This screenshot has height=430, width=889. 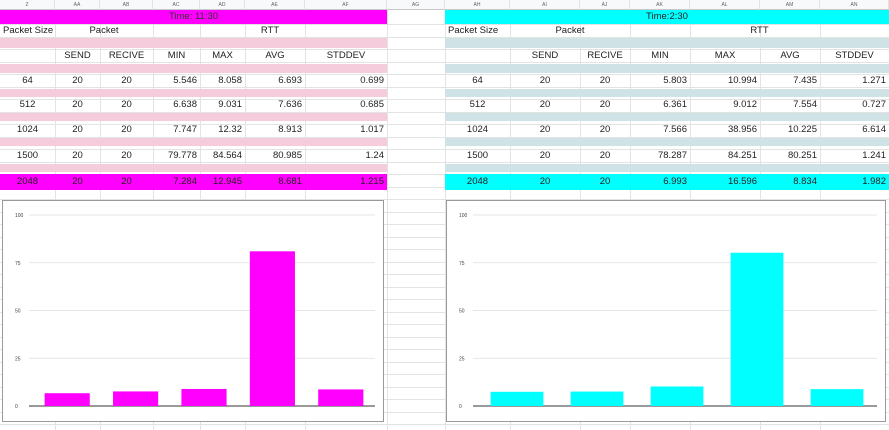 I want to click on cell-max: 9.031, so click(x=230, y=104).